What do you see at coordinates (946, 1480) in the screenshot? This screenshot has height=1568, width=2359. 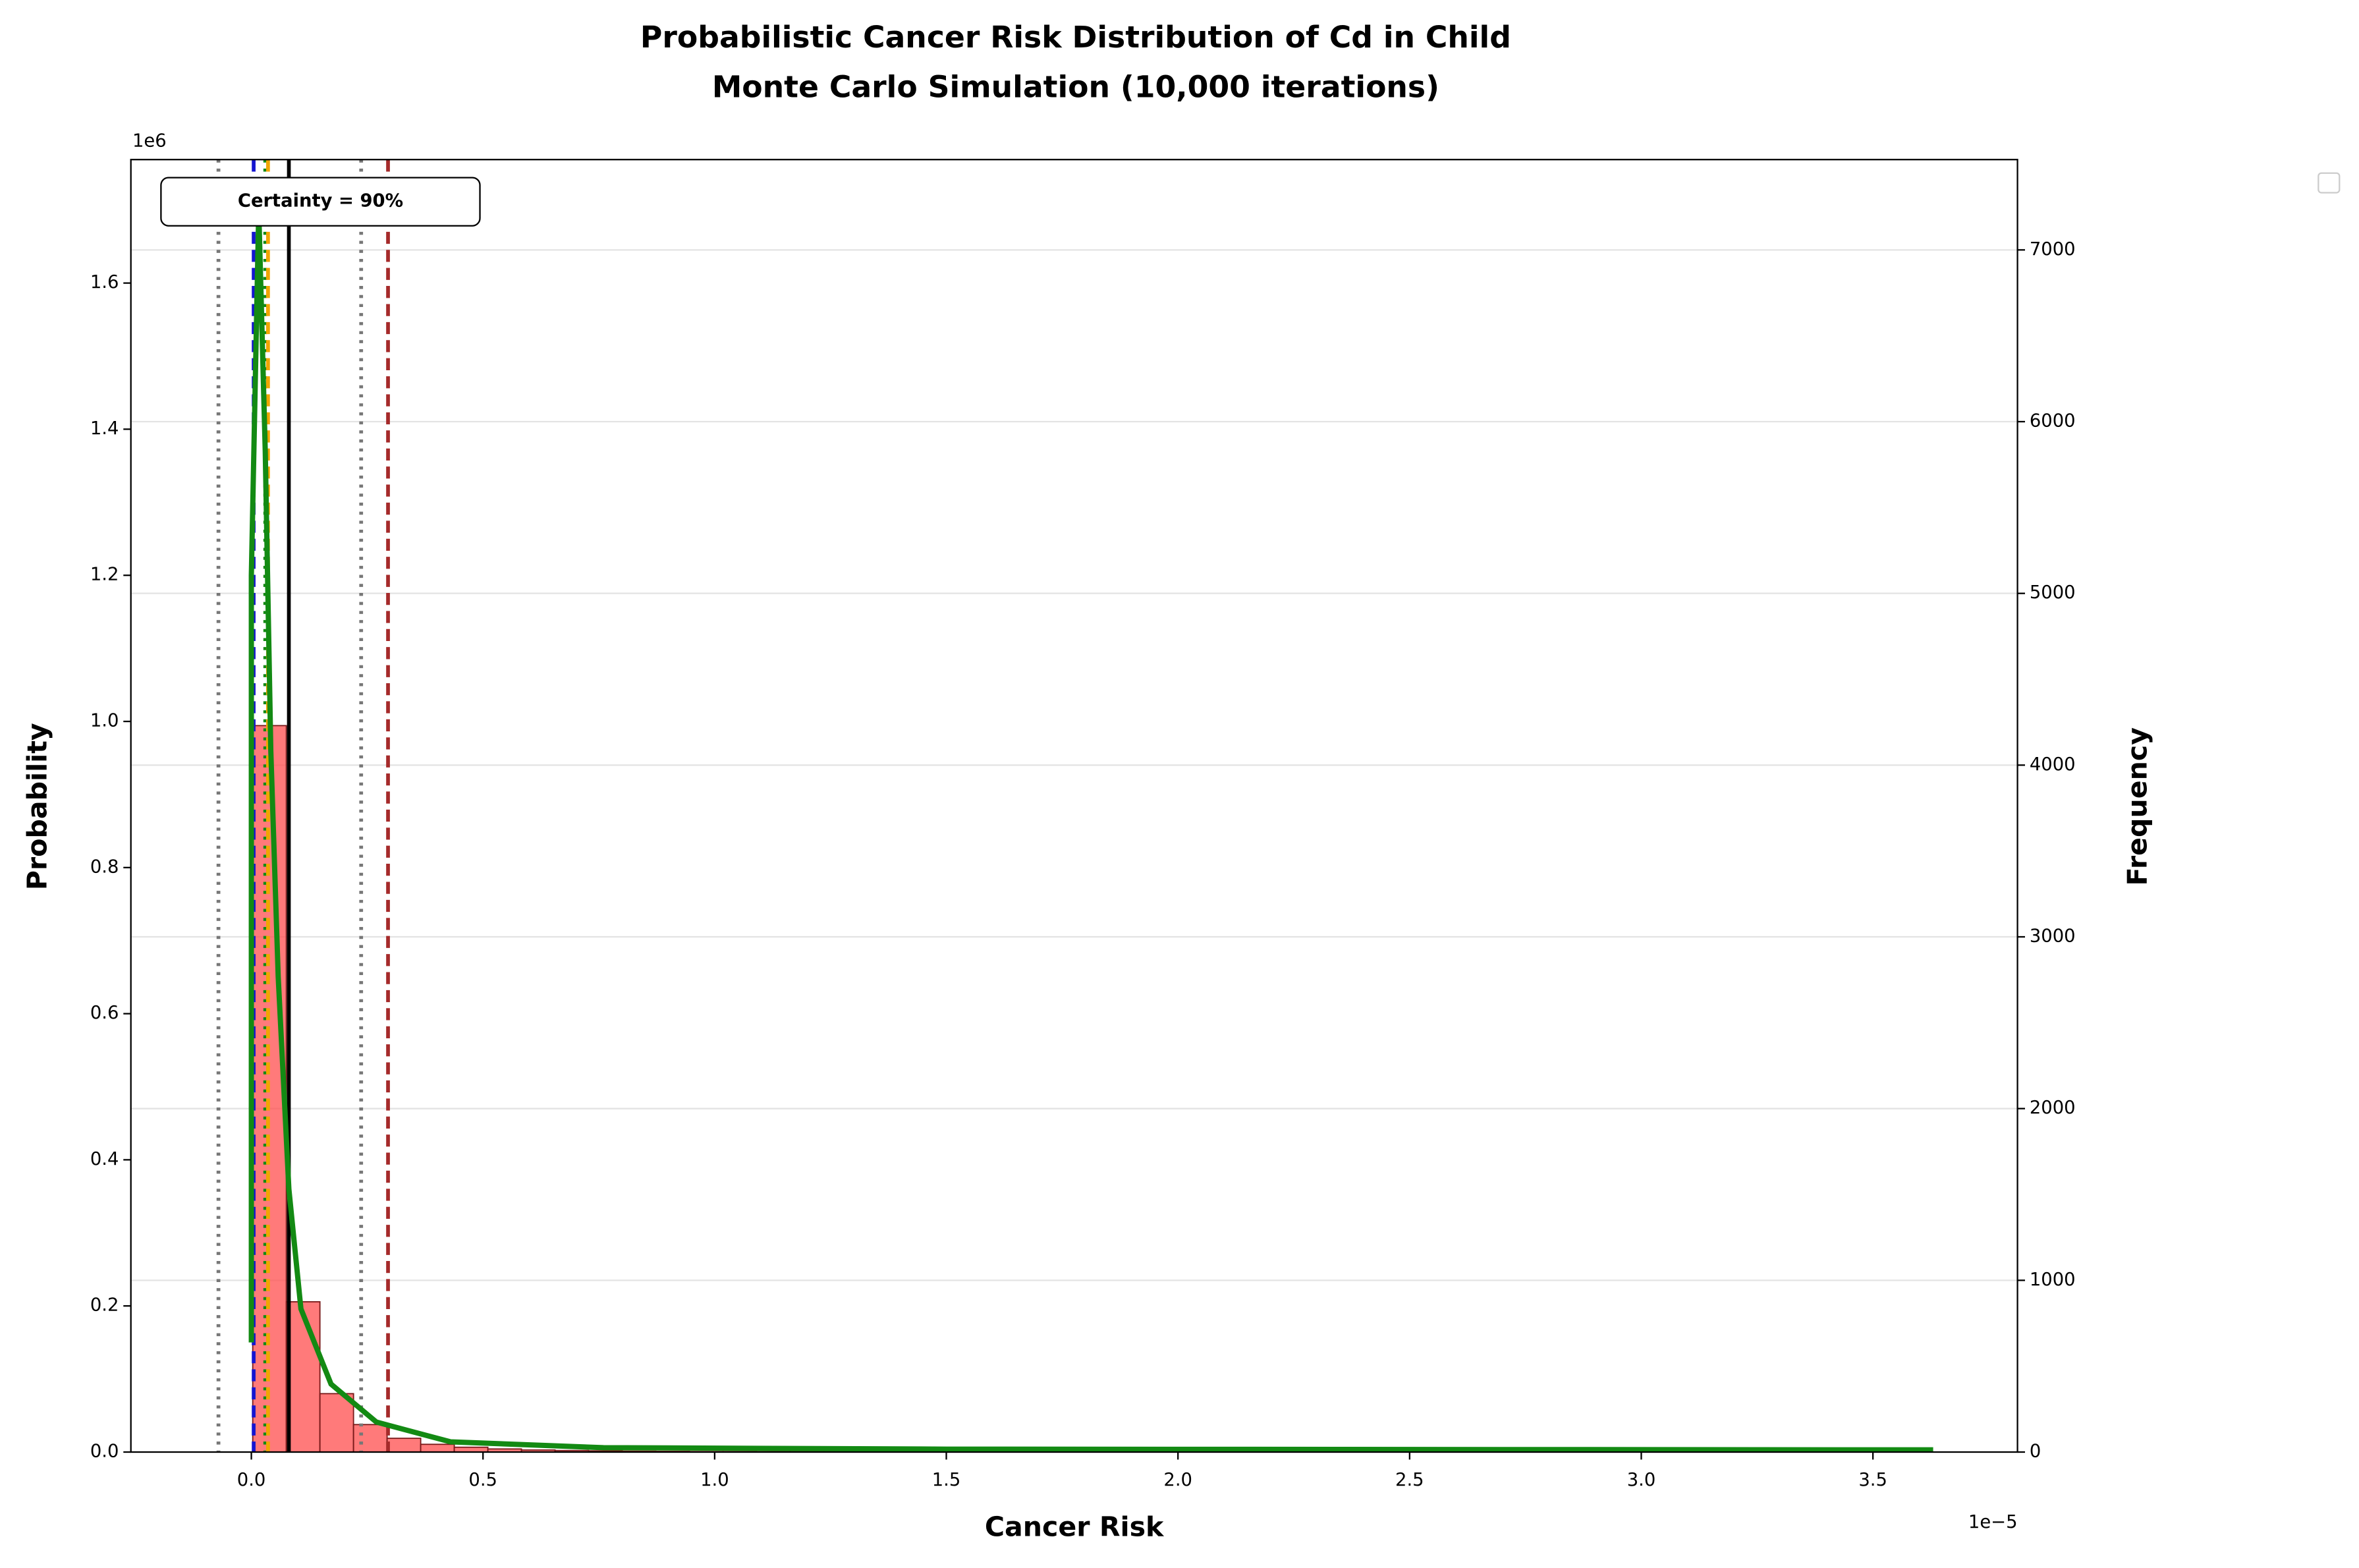 I see `x-tick-label: 1.5` at bounding box center [946, 1480].